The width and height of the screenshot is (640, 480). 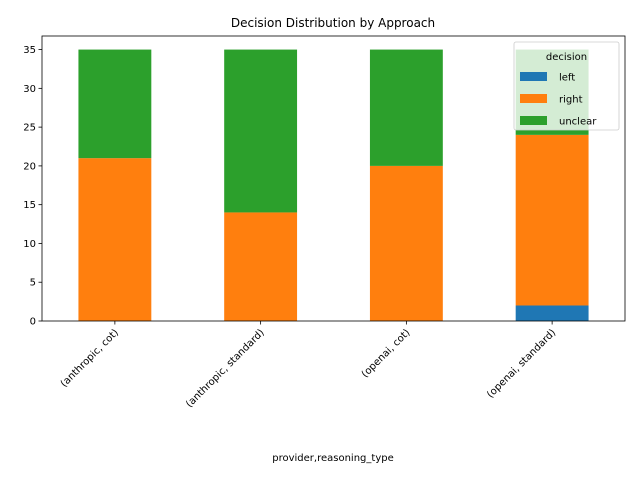 What do you see at coordinates (533, 76) in the screenshot?
I see `legend-swatch-left` at bounding box center [533, 76].